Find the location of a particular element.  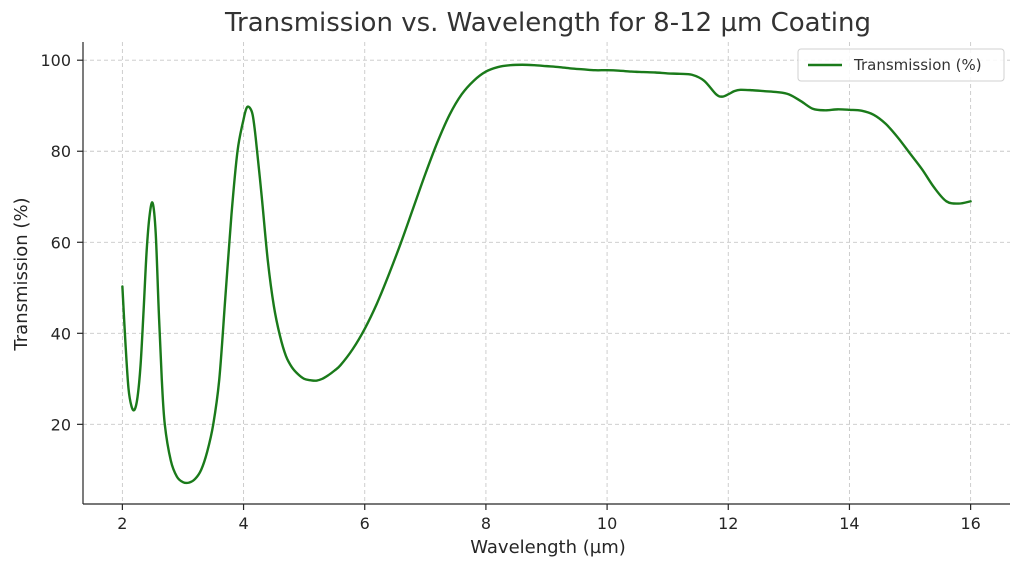

y-tick-label: 60 is located at coordinates (61, 242).